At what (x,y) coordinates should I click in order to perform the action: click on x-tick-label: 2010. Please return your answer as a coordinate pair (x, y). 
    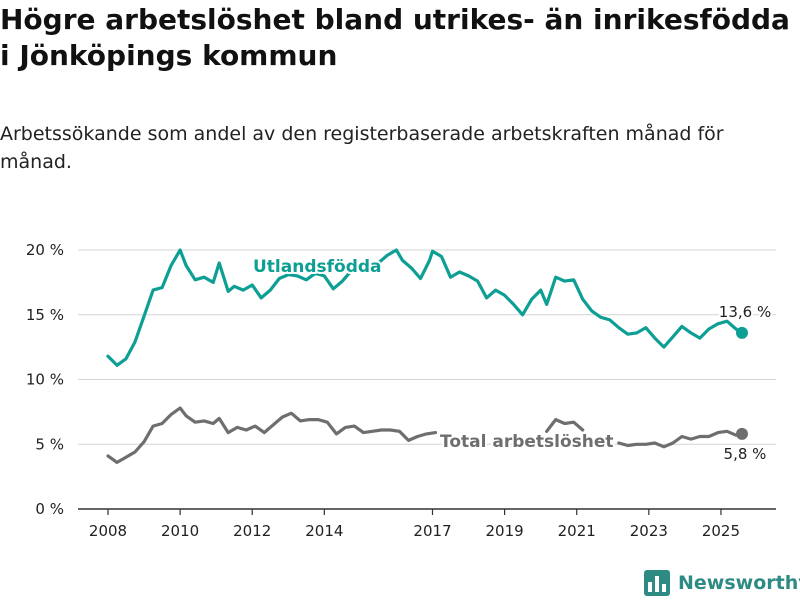
    Looking at the image, I should click on (180, 531).